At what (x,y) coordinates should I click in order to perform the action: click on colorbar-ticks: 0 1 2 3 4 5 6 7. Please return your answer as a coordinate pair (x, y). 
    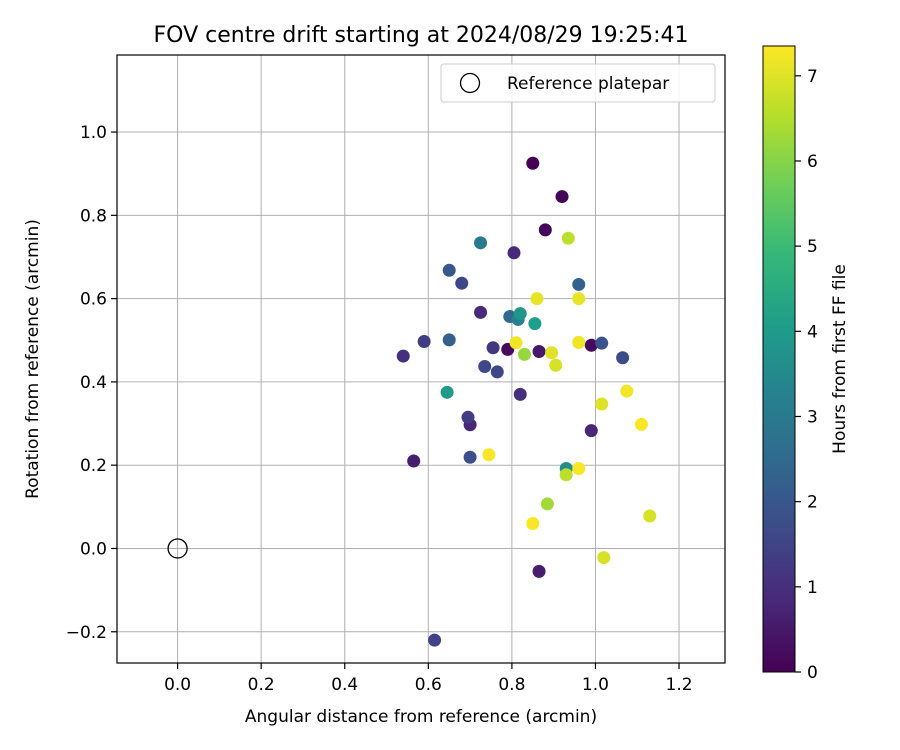
    Looking at the image, I should click on (806, 375).